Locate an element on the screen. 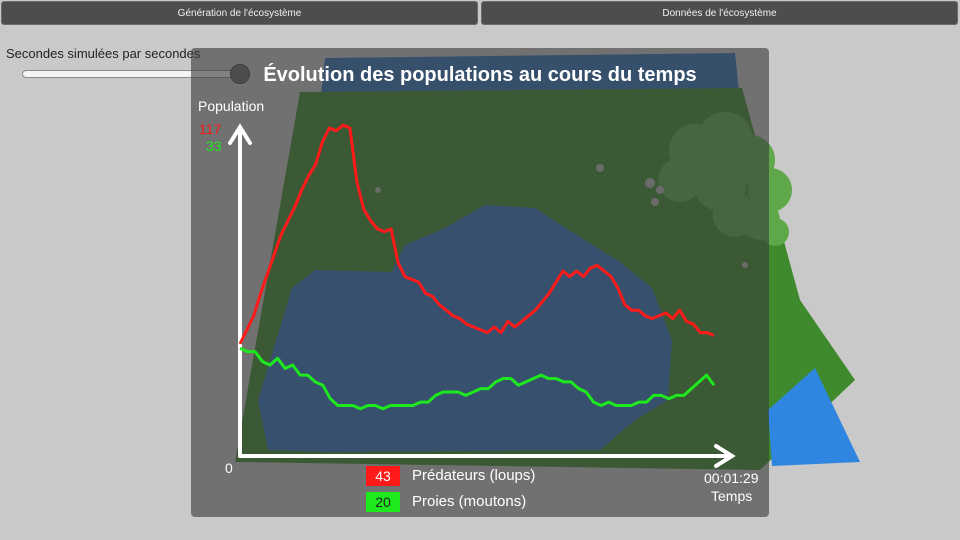  y-axis is located at coordinates (240, 290).